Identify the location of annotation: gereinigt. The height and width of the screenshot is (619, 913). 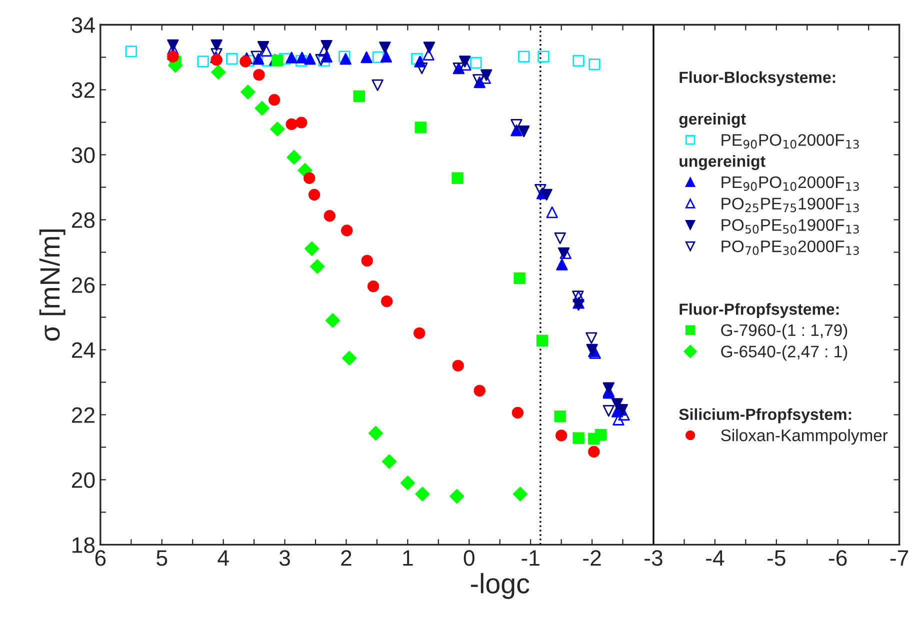
(712, 120).